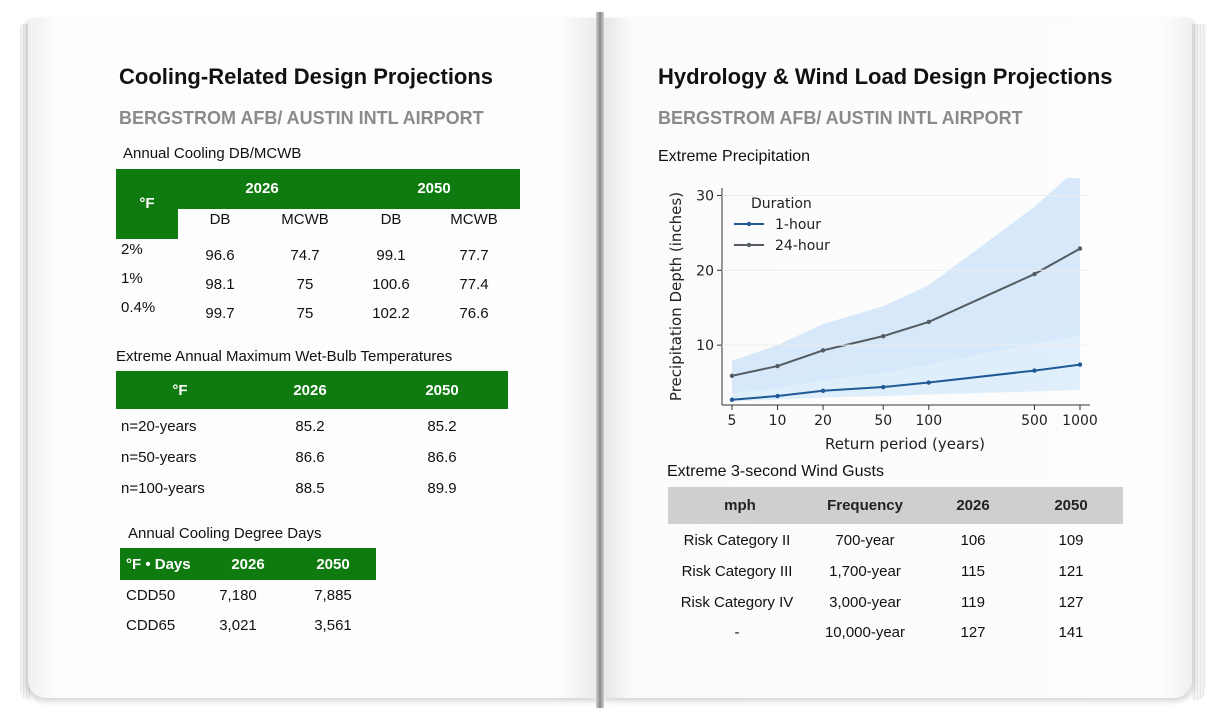 This screenshot has height=722, width=1222. I want to click on cdd-header: °F • Days, so click(158, 564).